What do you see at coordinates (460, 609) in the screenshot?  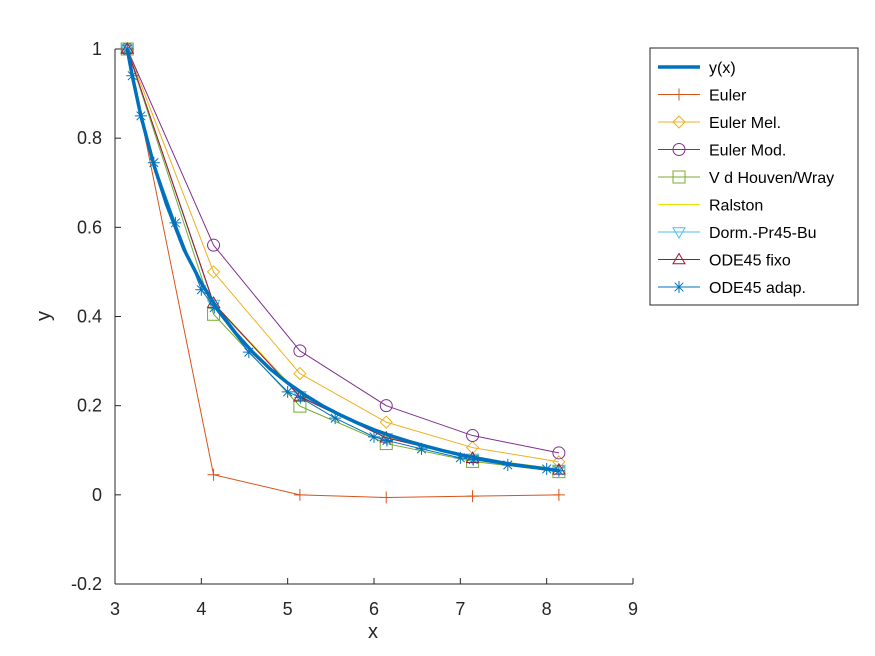 I see `x-tick-label: 7` at bounding box center [460, 609].